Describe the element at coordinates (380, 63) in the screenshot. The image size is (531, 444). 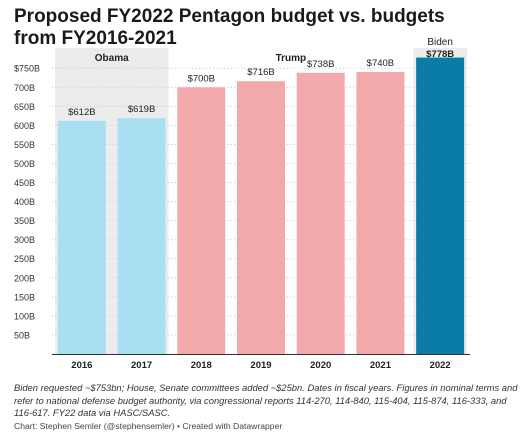
I see `value-label-2021: $740B` at that location.